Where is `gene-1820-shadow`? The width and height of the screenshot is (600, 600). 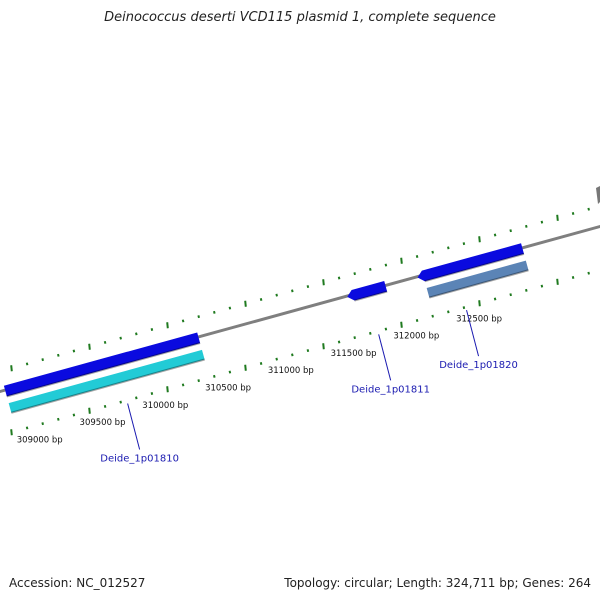 gene-1820-shadow is located at coordinates (474, 267).